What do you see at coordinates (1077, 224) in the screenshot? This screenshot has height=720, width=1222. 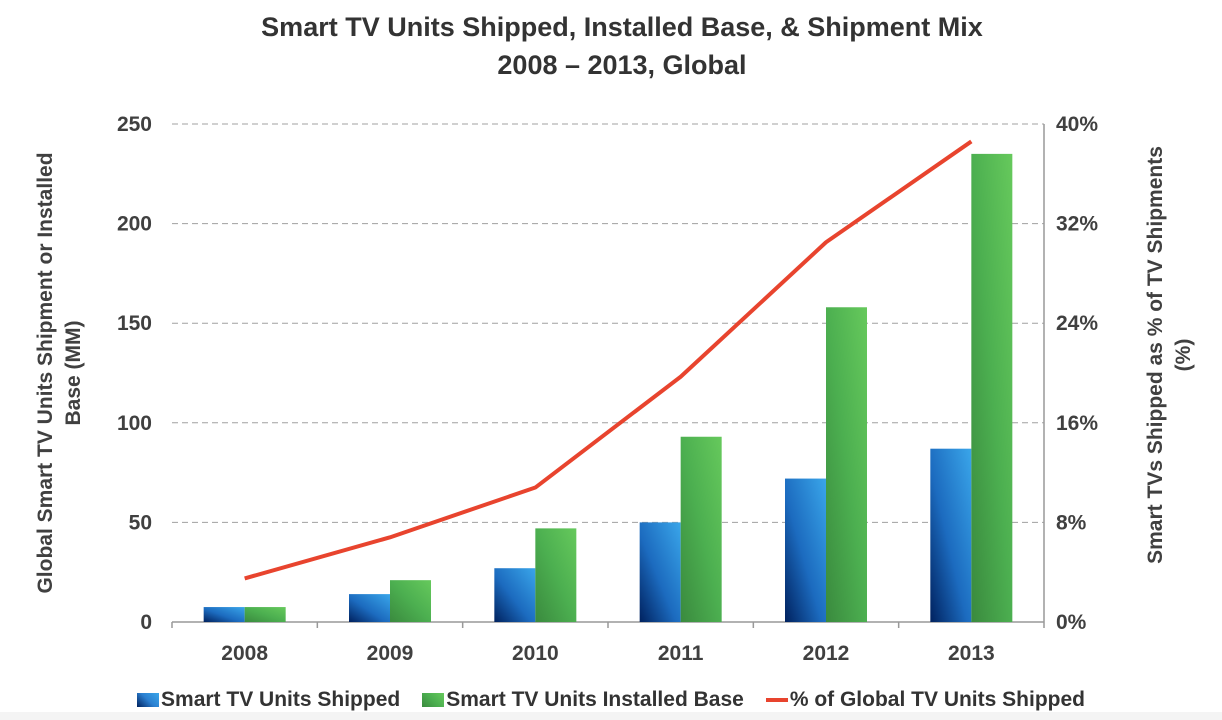 I see `y-right-tick-label: 32%` at bounding box center [1077, 224].